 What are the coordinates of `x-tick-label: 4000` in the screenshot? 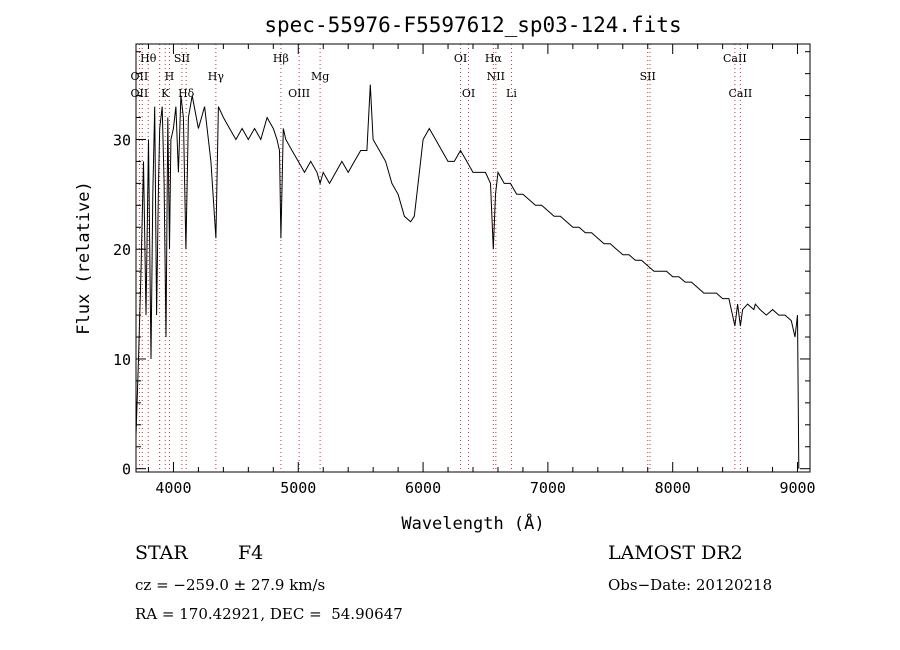 It's located at (173, 488).